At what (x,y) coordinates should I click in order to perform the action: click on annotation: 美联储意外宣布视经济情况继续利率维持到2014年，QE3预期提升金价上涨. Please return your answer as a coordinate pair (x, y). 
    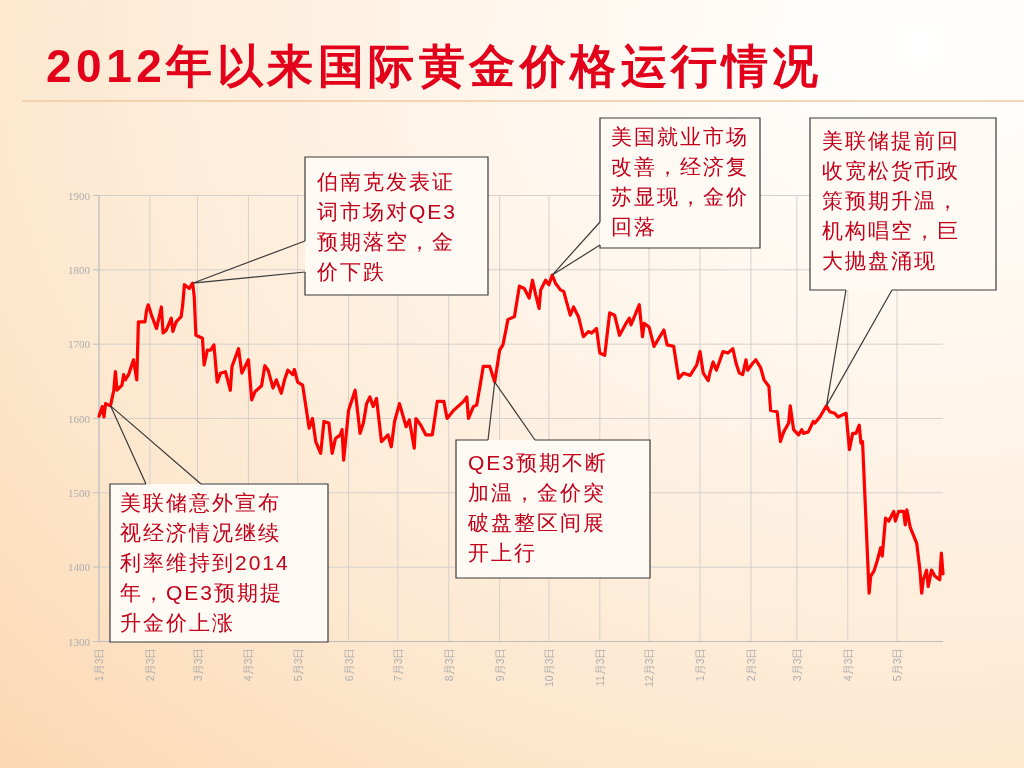
    Looking at the image, I should click on (205, 563).